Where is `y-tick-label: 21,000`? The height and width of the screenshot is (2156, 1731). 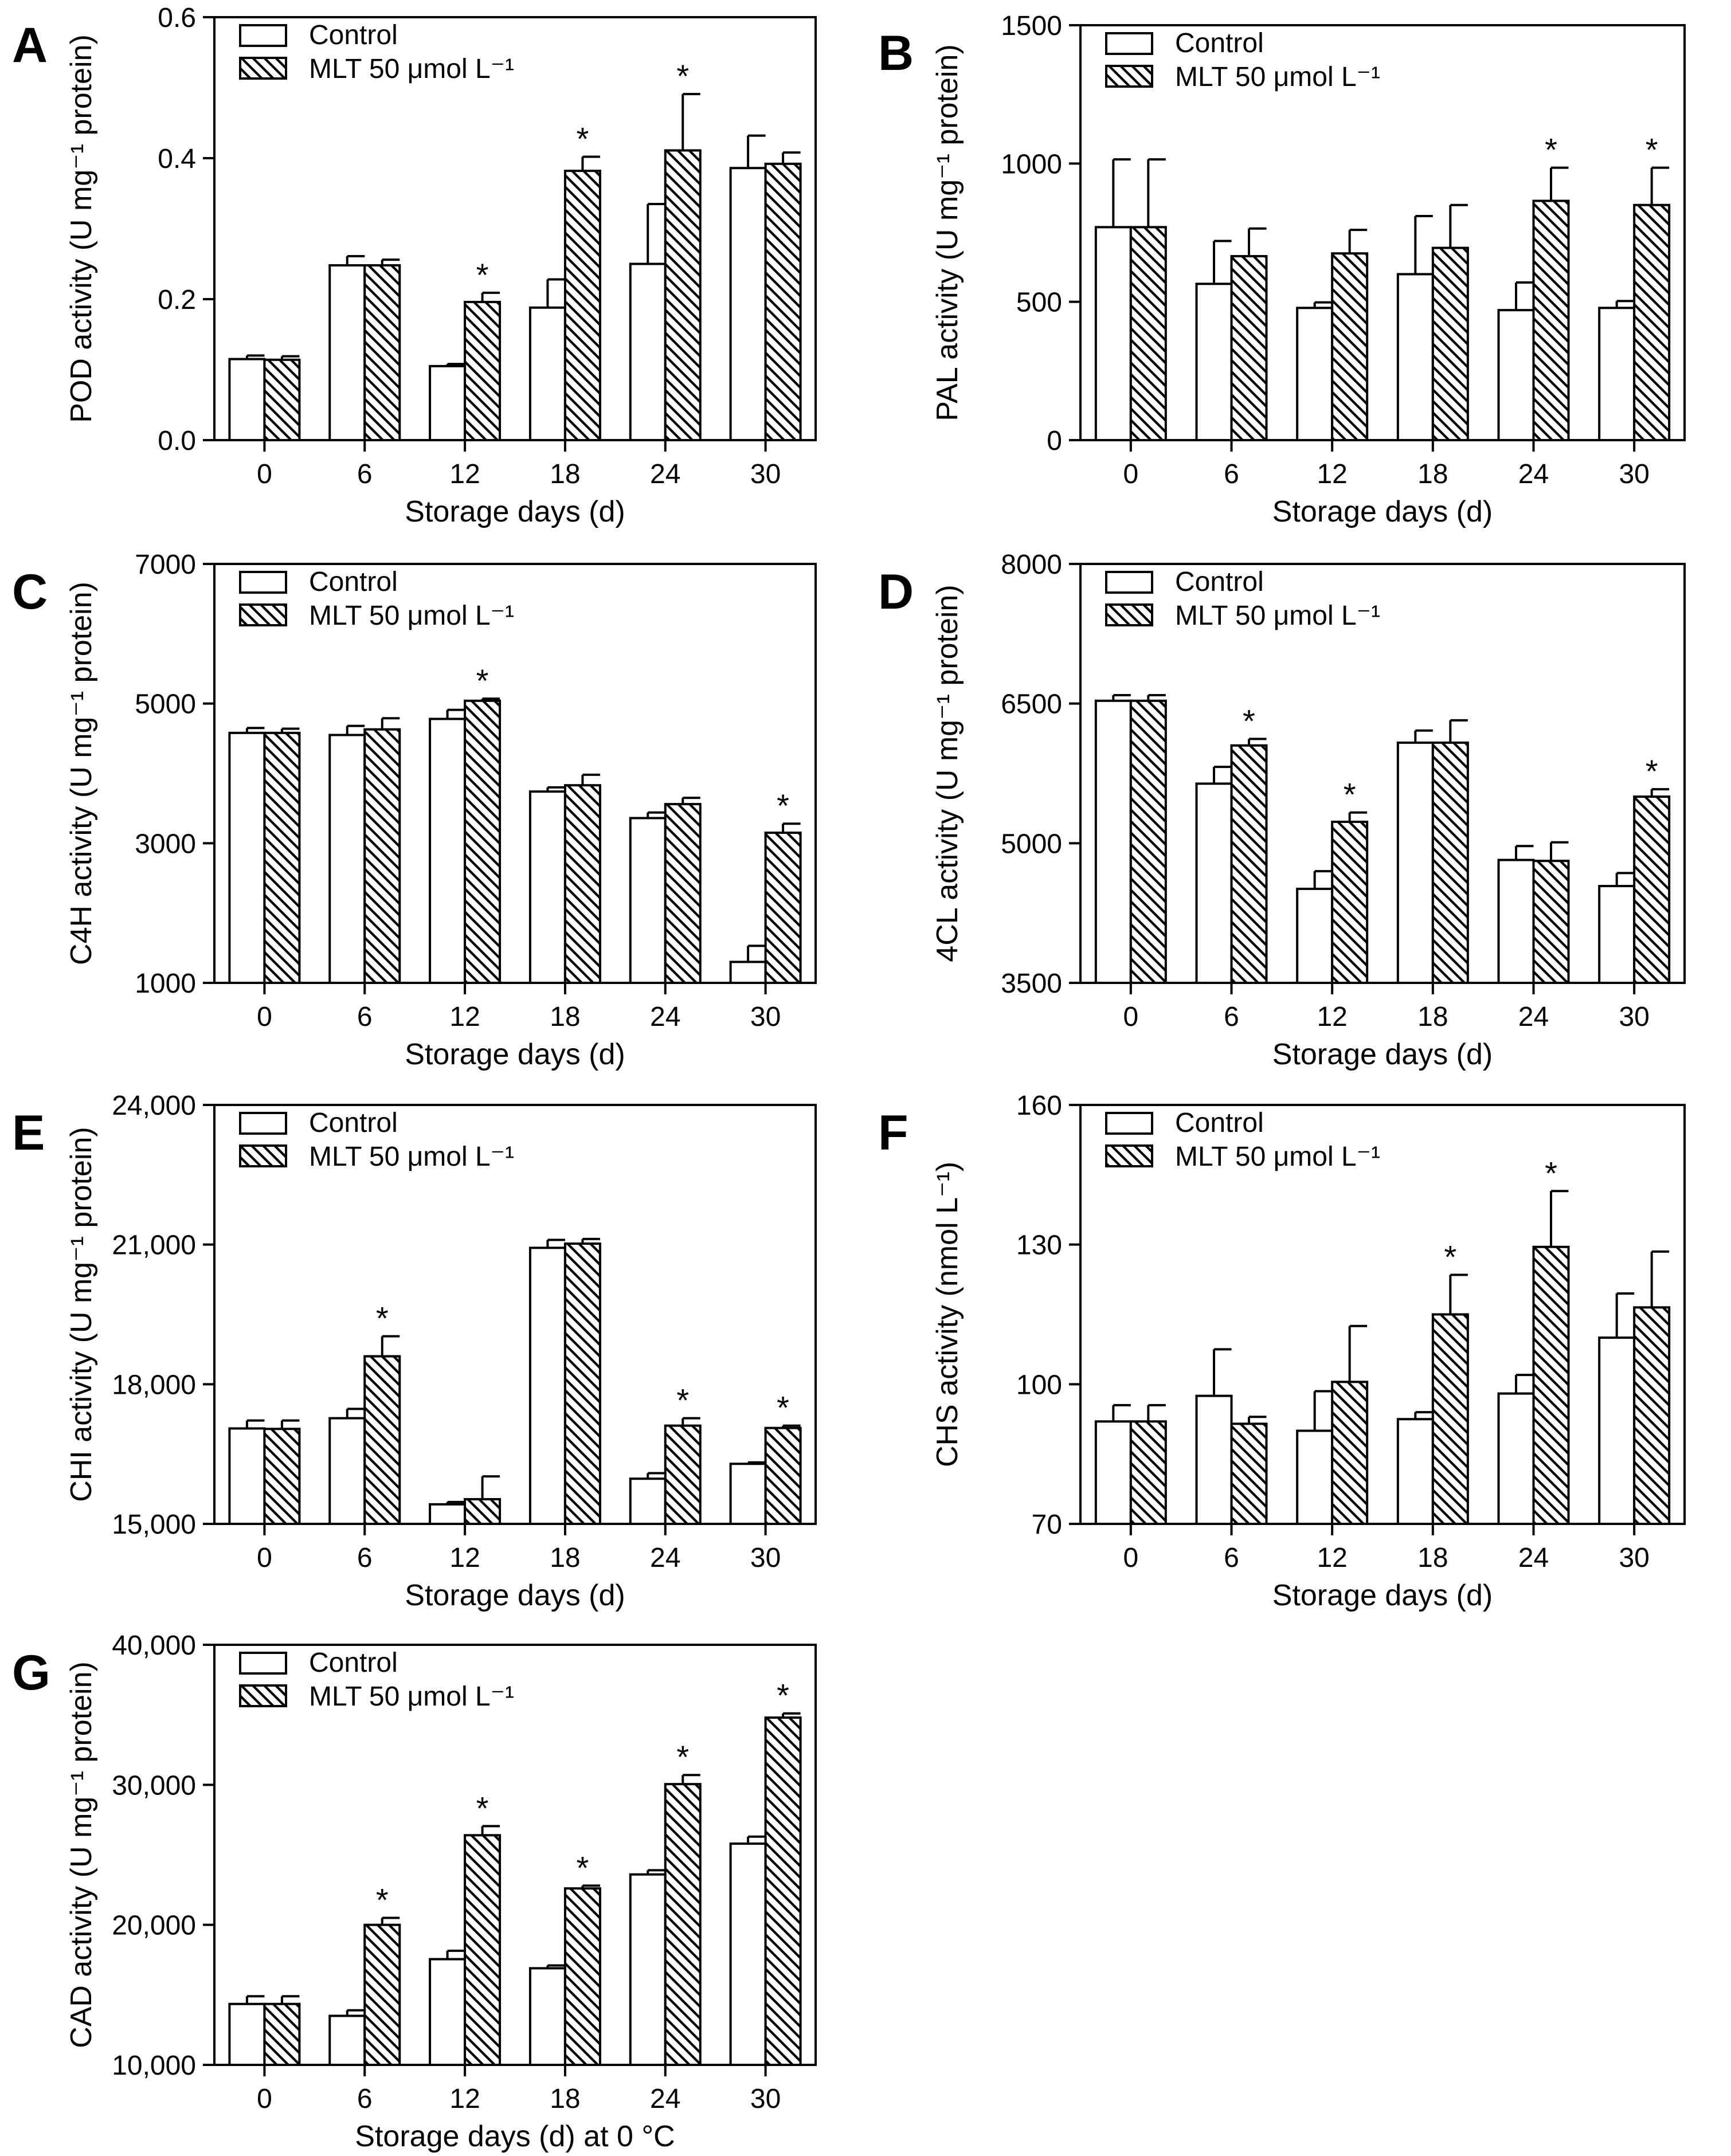 y-tick-label: 21,000 is located at coordinates (154, 1245).